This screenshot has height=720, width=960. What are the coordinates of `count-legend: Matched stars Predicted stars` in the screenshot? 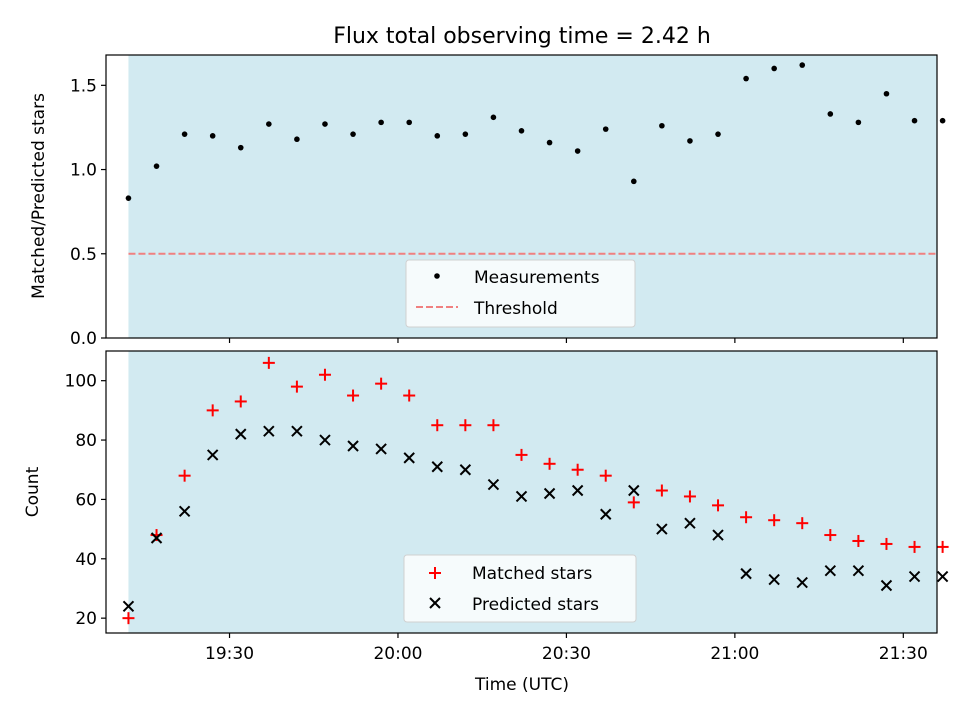 It's located at (520, 588).